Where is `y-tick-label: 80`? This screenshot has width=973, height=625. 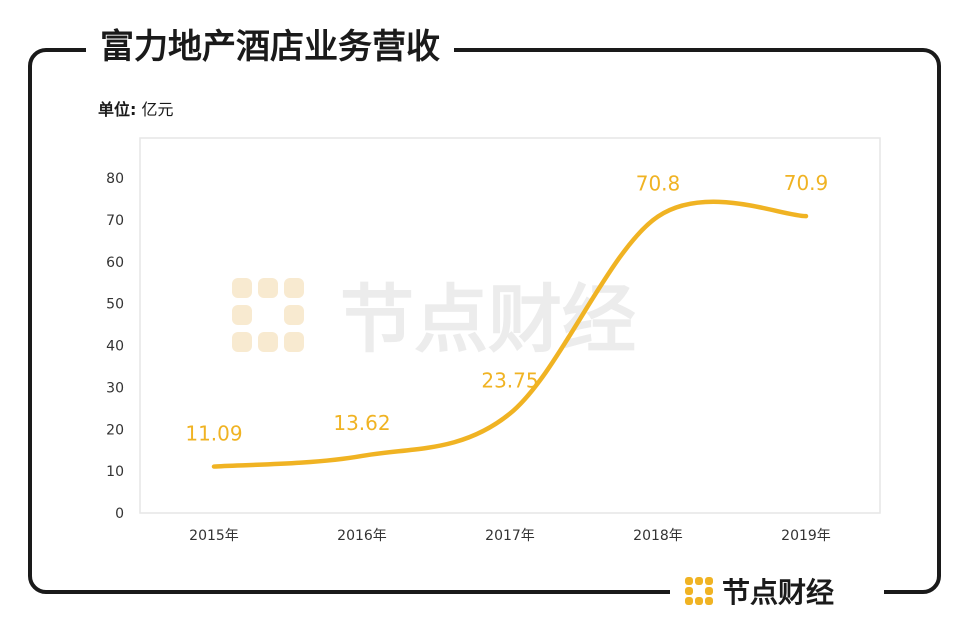
y-tick-label: 80 is located at coordinates (115, 179).